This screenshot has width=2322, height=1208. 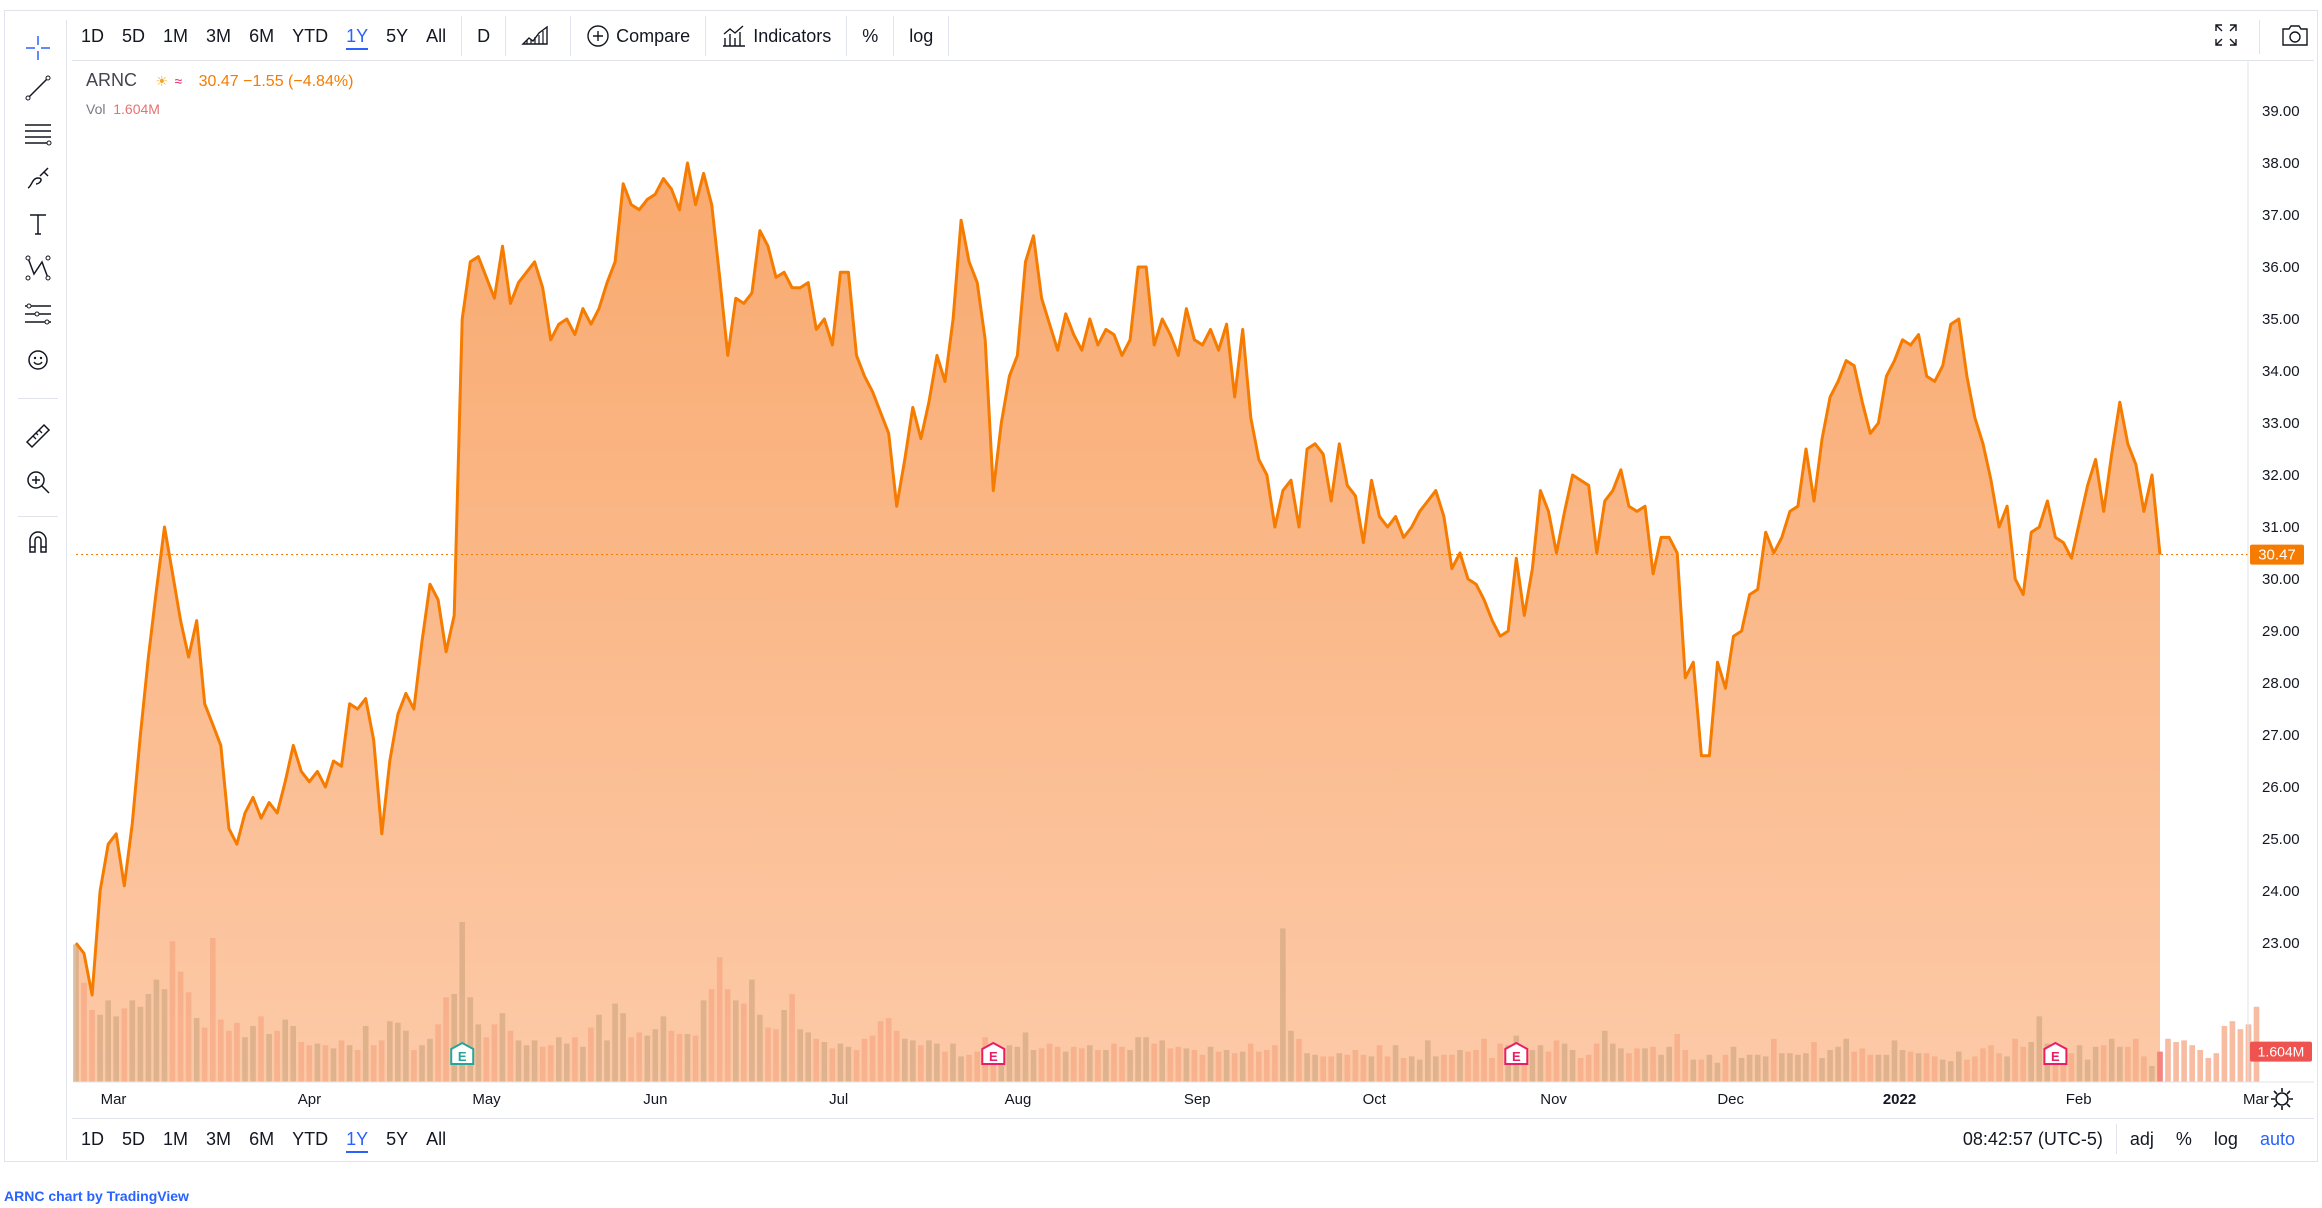 What do you see at coordinates (262, 1138) in the screenshot?
I see `bottom-range-button-6m: 6M` at bounding box center [262, 1138].